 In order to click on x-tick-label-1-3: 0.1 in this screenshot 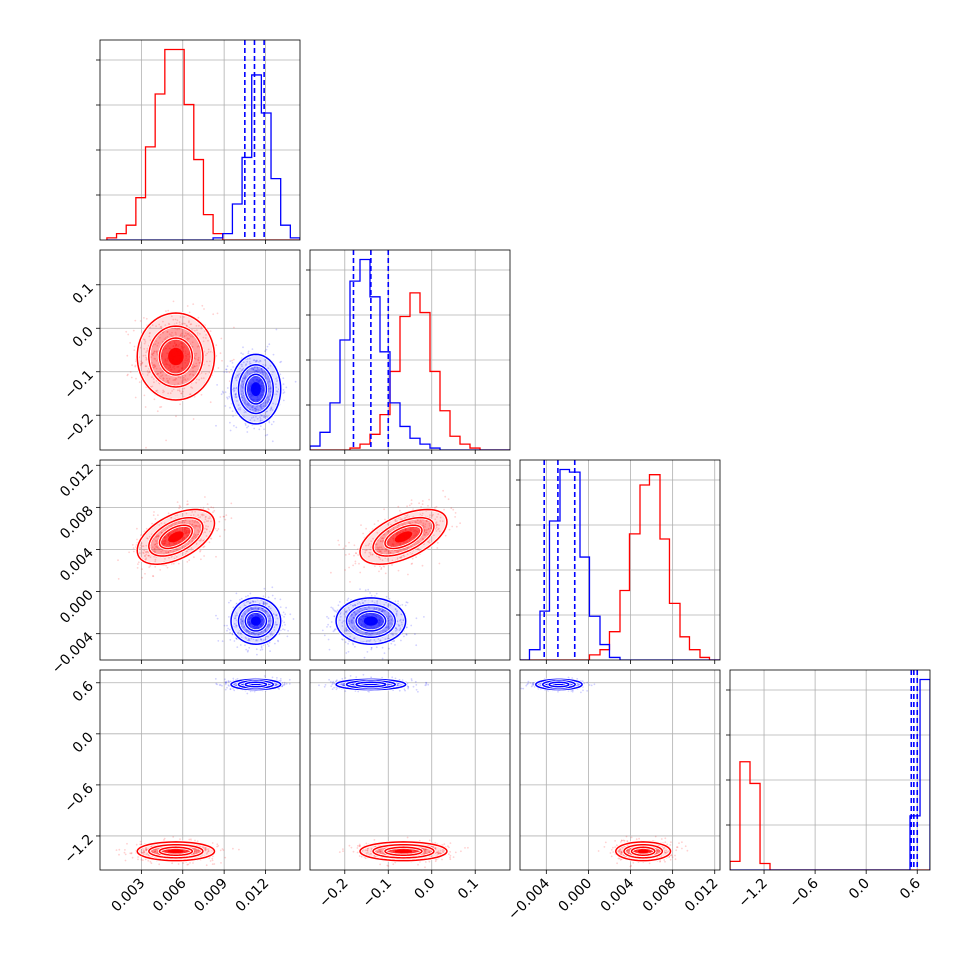, I will do `click(468, 889)`.